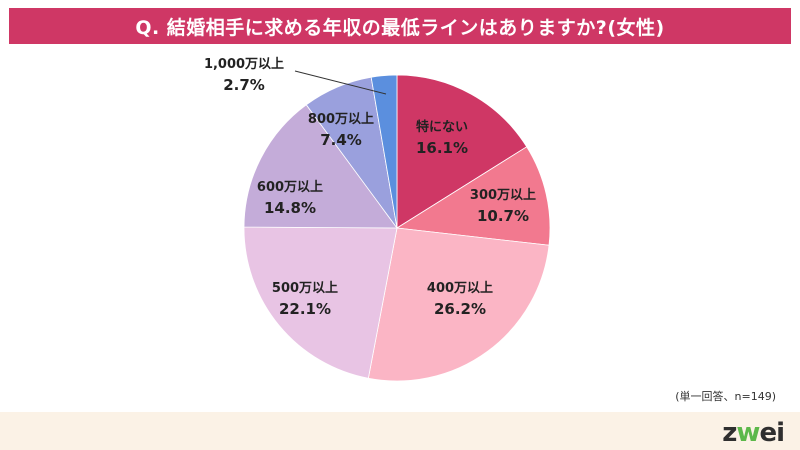  Describe the element at coordinates (442, 127) in the screenshot. I see `slice-category-label: 特にない` at that location.